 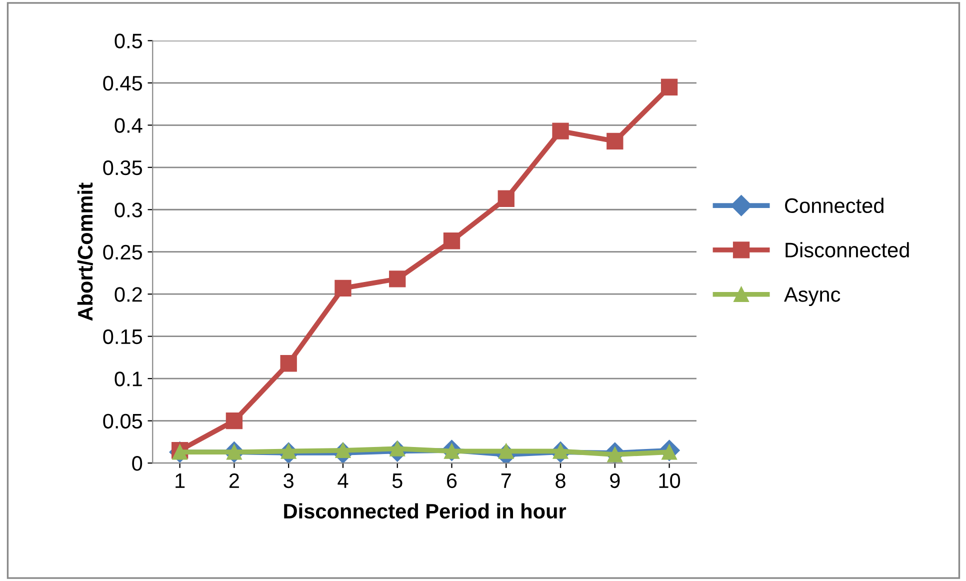 I want to click on legend-label: Disconnected, so click(x=847, y=250).